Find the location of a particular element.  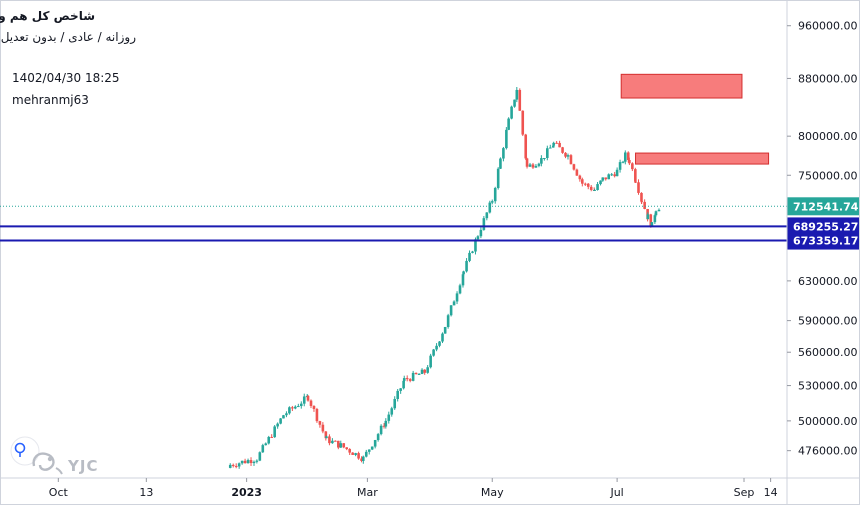

yjc-logo-icon is located at coordinates (47, 463).